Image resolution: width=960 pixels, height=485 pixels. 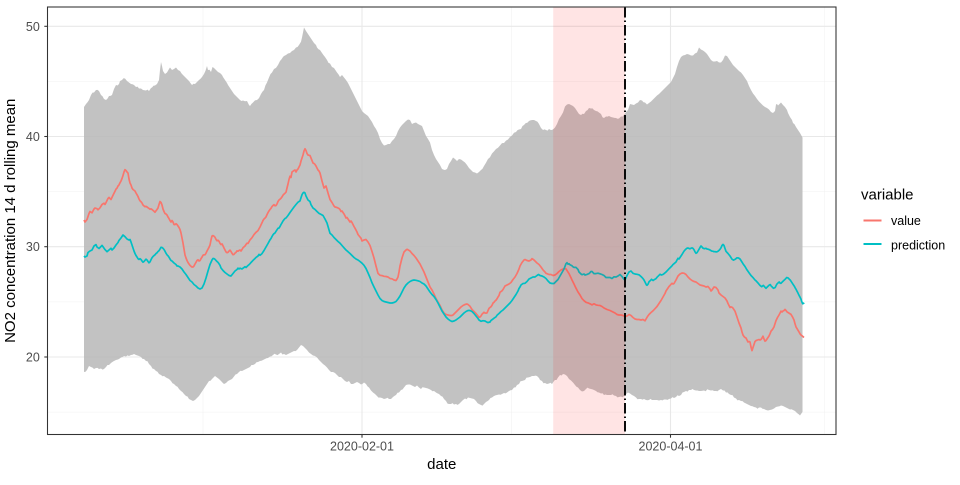 I want to click on svg-text: variable, so click(x=887, y=194).